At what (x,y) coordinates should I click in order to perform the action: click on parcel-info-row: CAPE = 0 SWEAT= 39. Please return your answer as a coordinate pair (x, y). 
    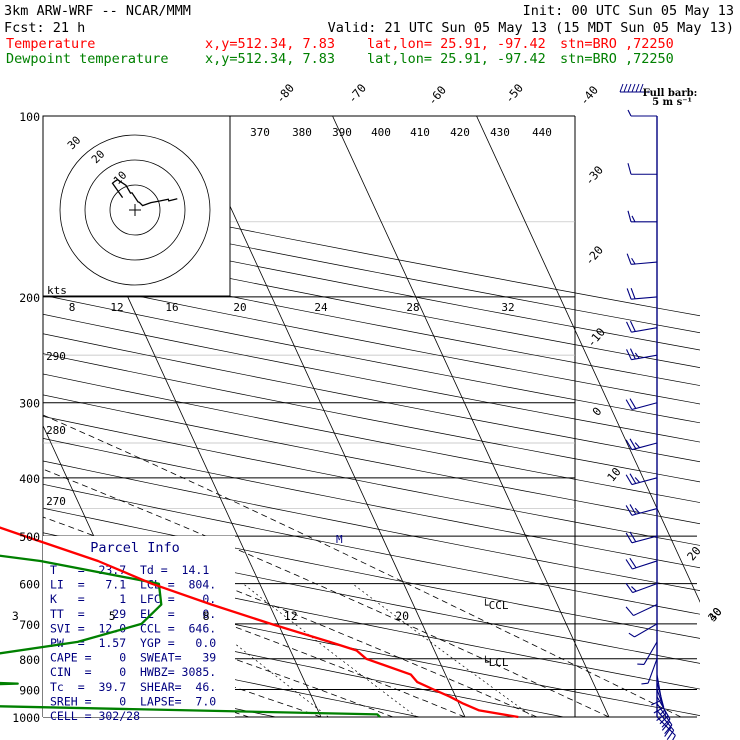
    Looking at the image, I should click on (133, 658).